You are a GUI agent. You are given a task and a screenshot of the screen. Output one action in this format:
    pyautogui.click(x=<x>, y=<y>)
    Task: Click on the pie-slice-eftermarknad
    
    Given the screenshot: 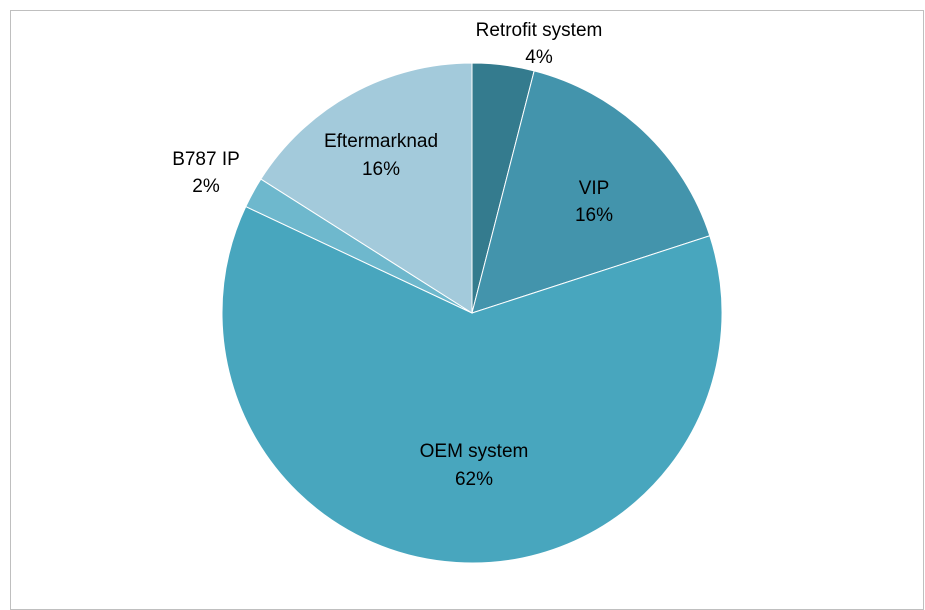 What is the action you would take?
    pyautogui.click(x=366, y=188)
    